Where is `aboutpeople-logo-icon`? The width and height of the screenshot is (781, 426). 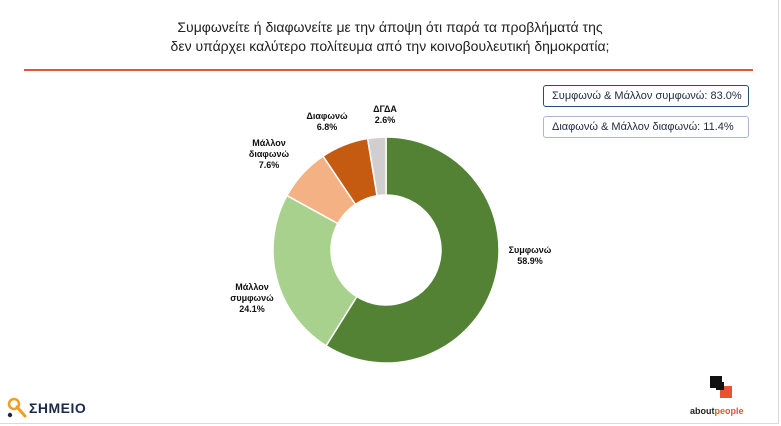
aboutpeople-logo-icon is located at coordinates (721, 387).